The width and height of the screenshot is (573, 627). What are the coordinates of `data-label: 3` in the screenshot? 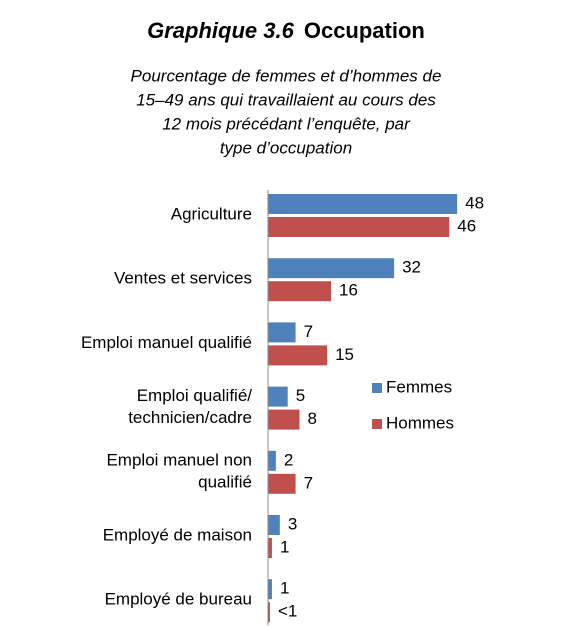 It's located at (292, 523).